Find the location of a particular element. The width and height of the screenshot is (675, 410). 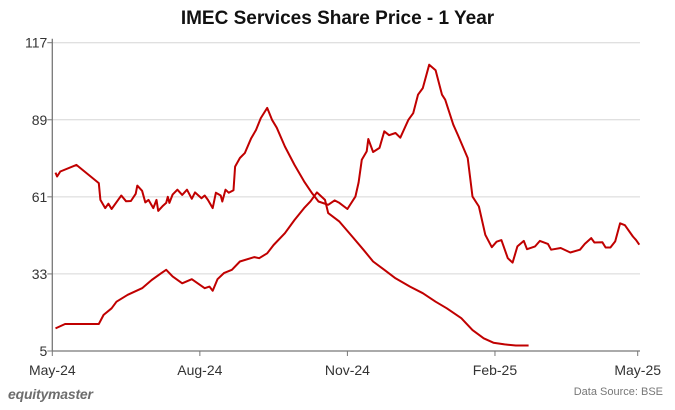

x-tick-label: Nov-24 is located at coordinates (347, 370).